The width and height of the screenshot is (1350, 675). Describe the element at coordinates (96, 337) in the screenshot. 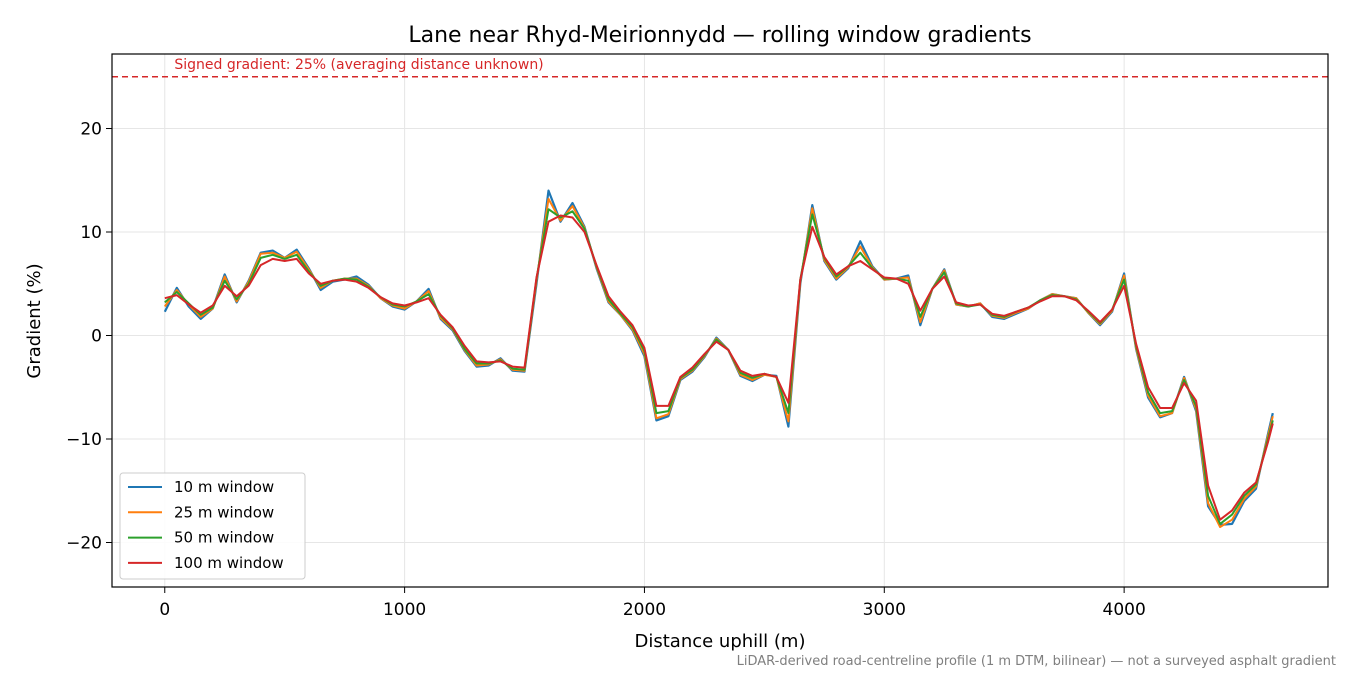

I see `y-tick-label: 0` at that location.